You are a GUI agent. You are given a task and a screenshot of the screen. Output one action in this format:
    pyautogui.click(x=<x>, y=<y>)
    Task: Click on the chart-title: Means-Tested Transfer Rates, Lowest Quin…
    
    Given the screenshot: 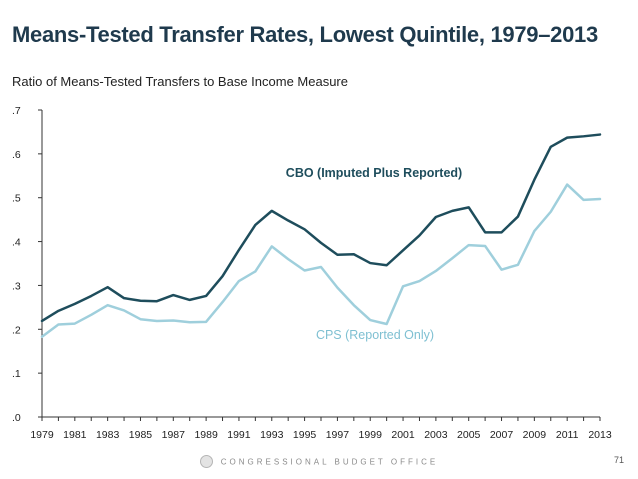 What is the action you would take?
    pyautogui.click(x=305, y=34)
    